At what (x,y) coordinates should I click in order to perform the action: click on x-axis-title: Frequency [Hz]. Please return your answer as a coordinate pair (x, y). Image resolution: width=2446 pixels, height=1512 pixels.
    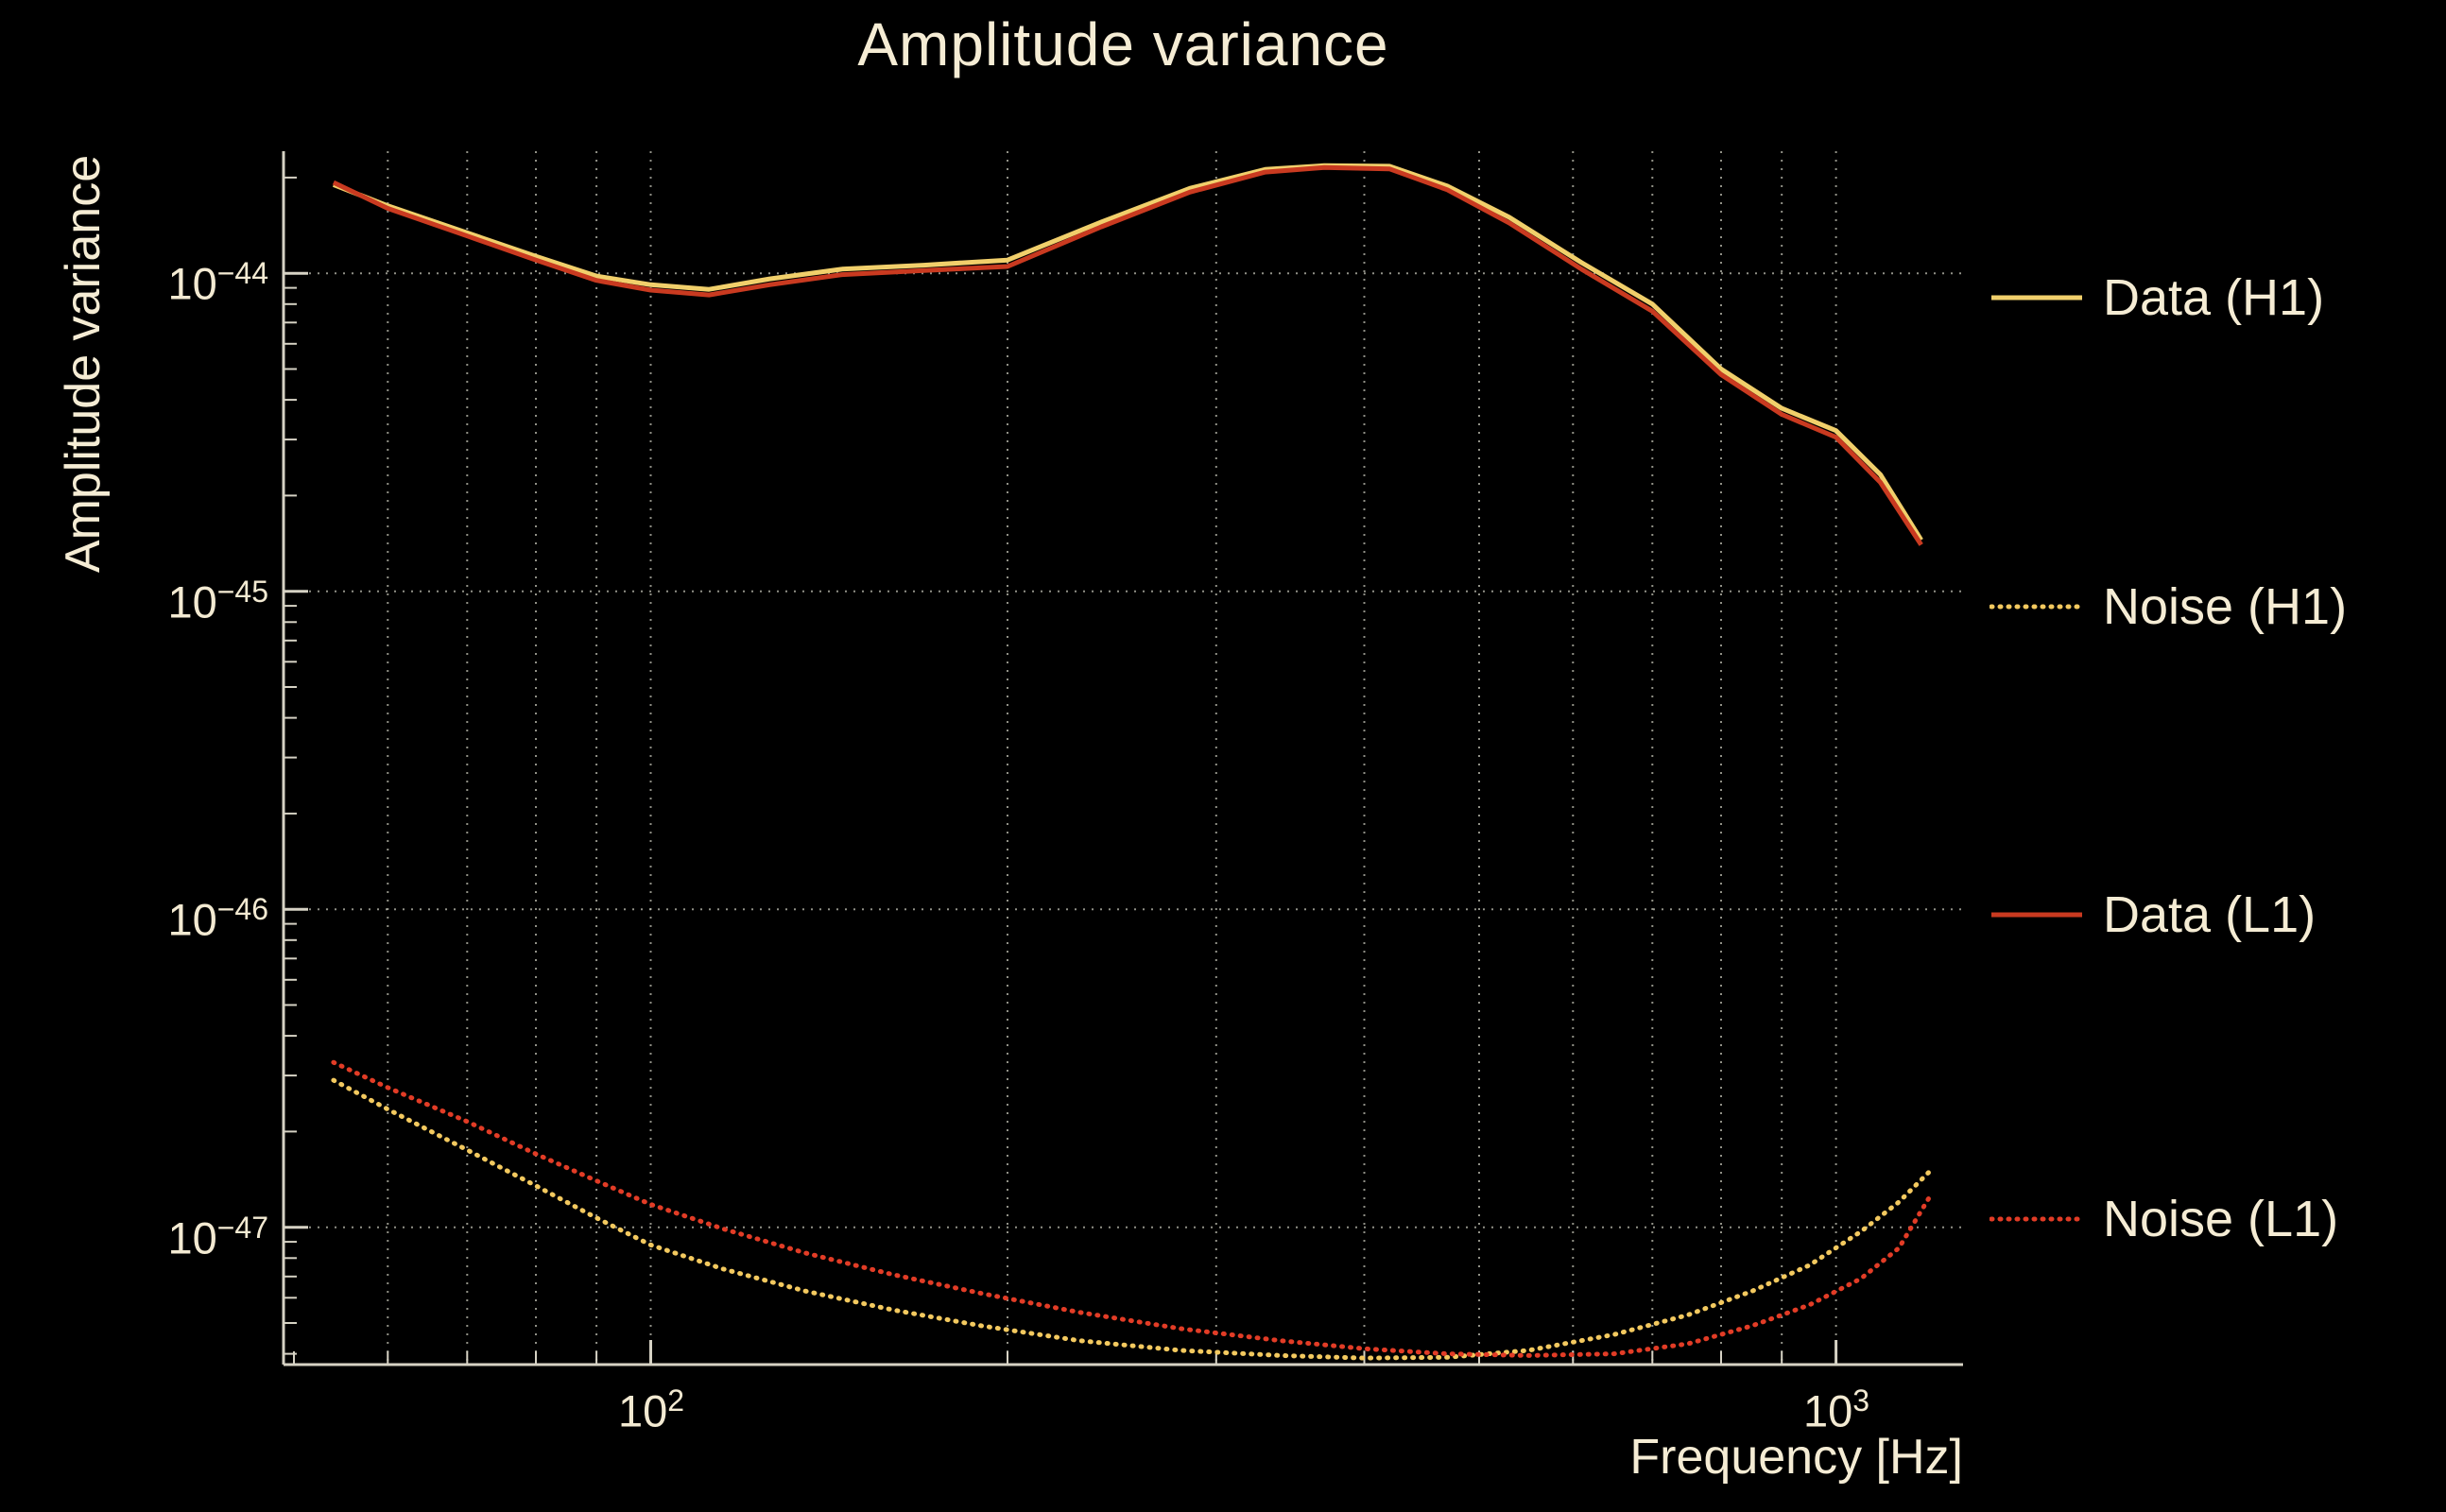
    Looking at the image, I should click on (1796, 1457).